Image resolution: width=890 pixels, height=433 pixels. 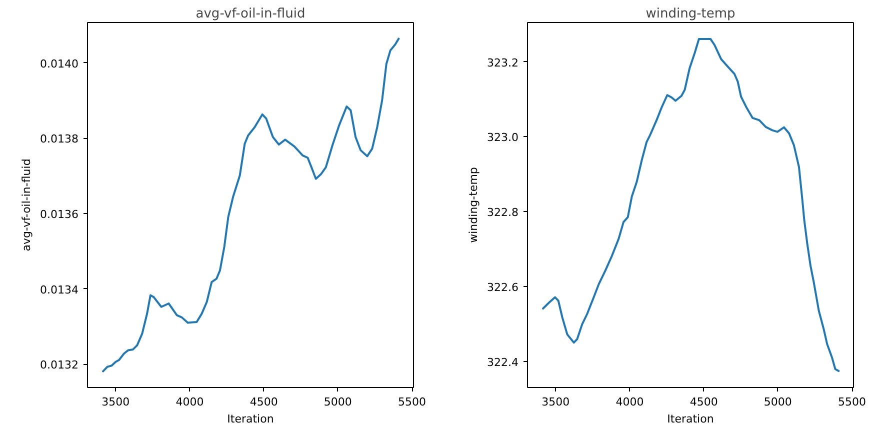 What do you see at coordinates (59, 365) in the screenshot?
I see `y-tick-label: 0.0132` at bounding box center [59, 365].